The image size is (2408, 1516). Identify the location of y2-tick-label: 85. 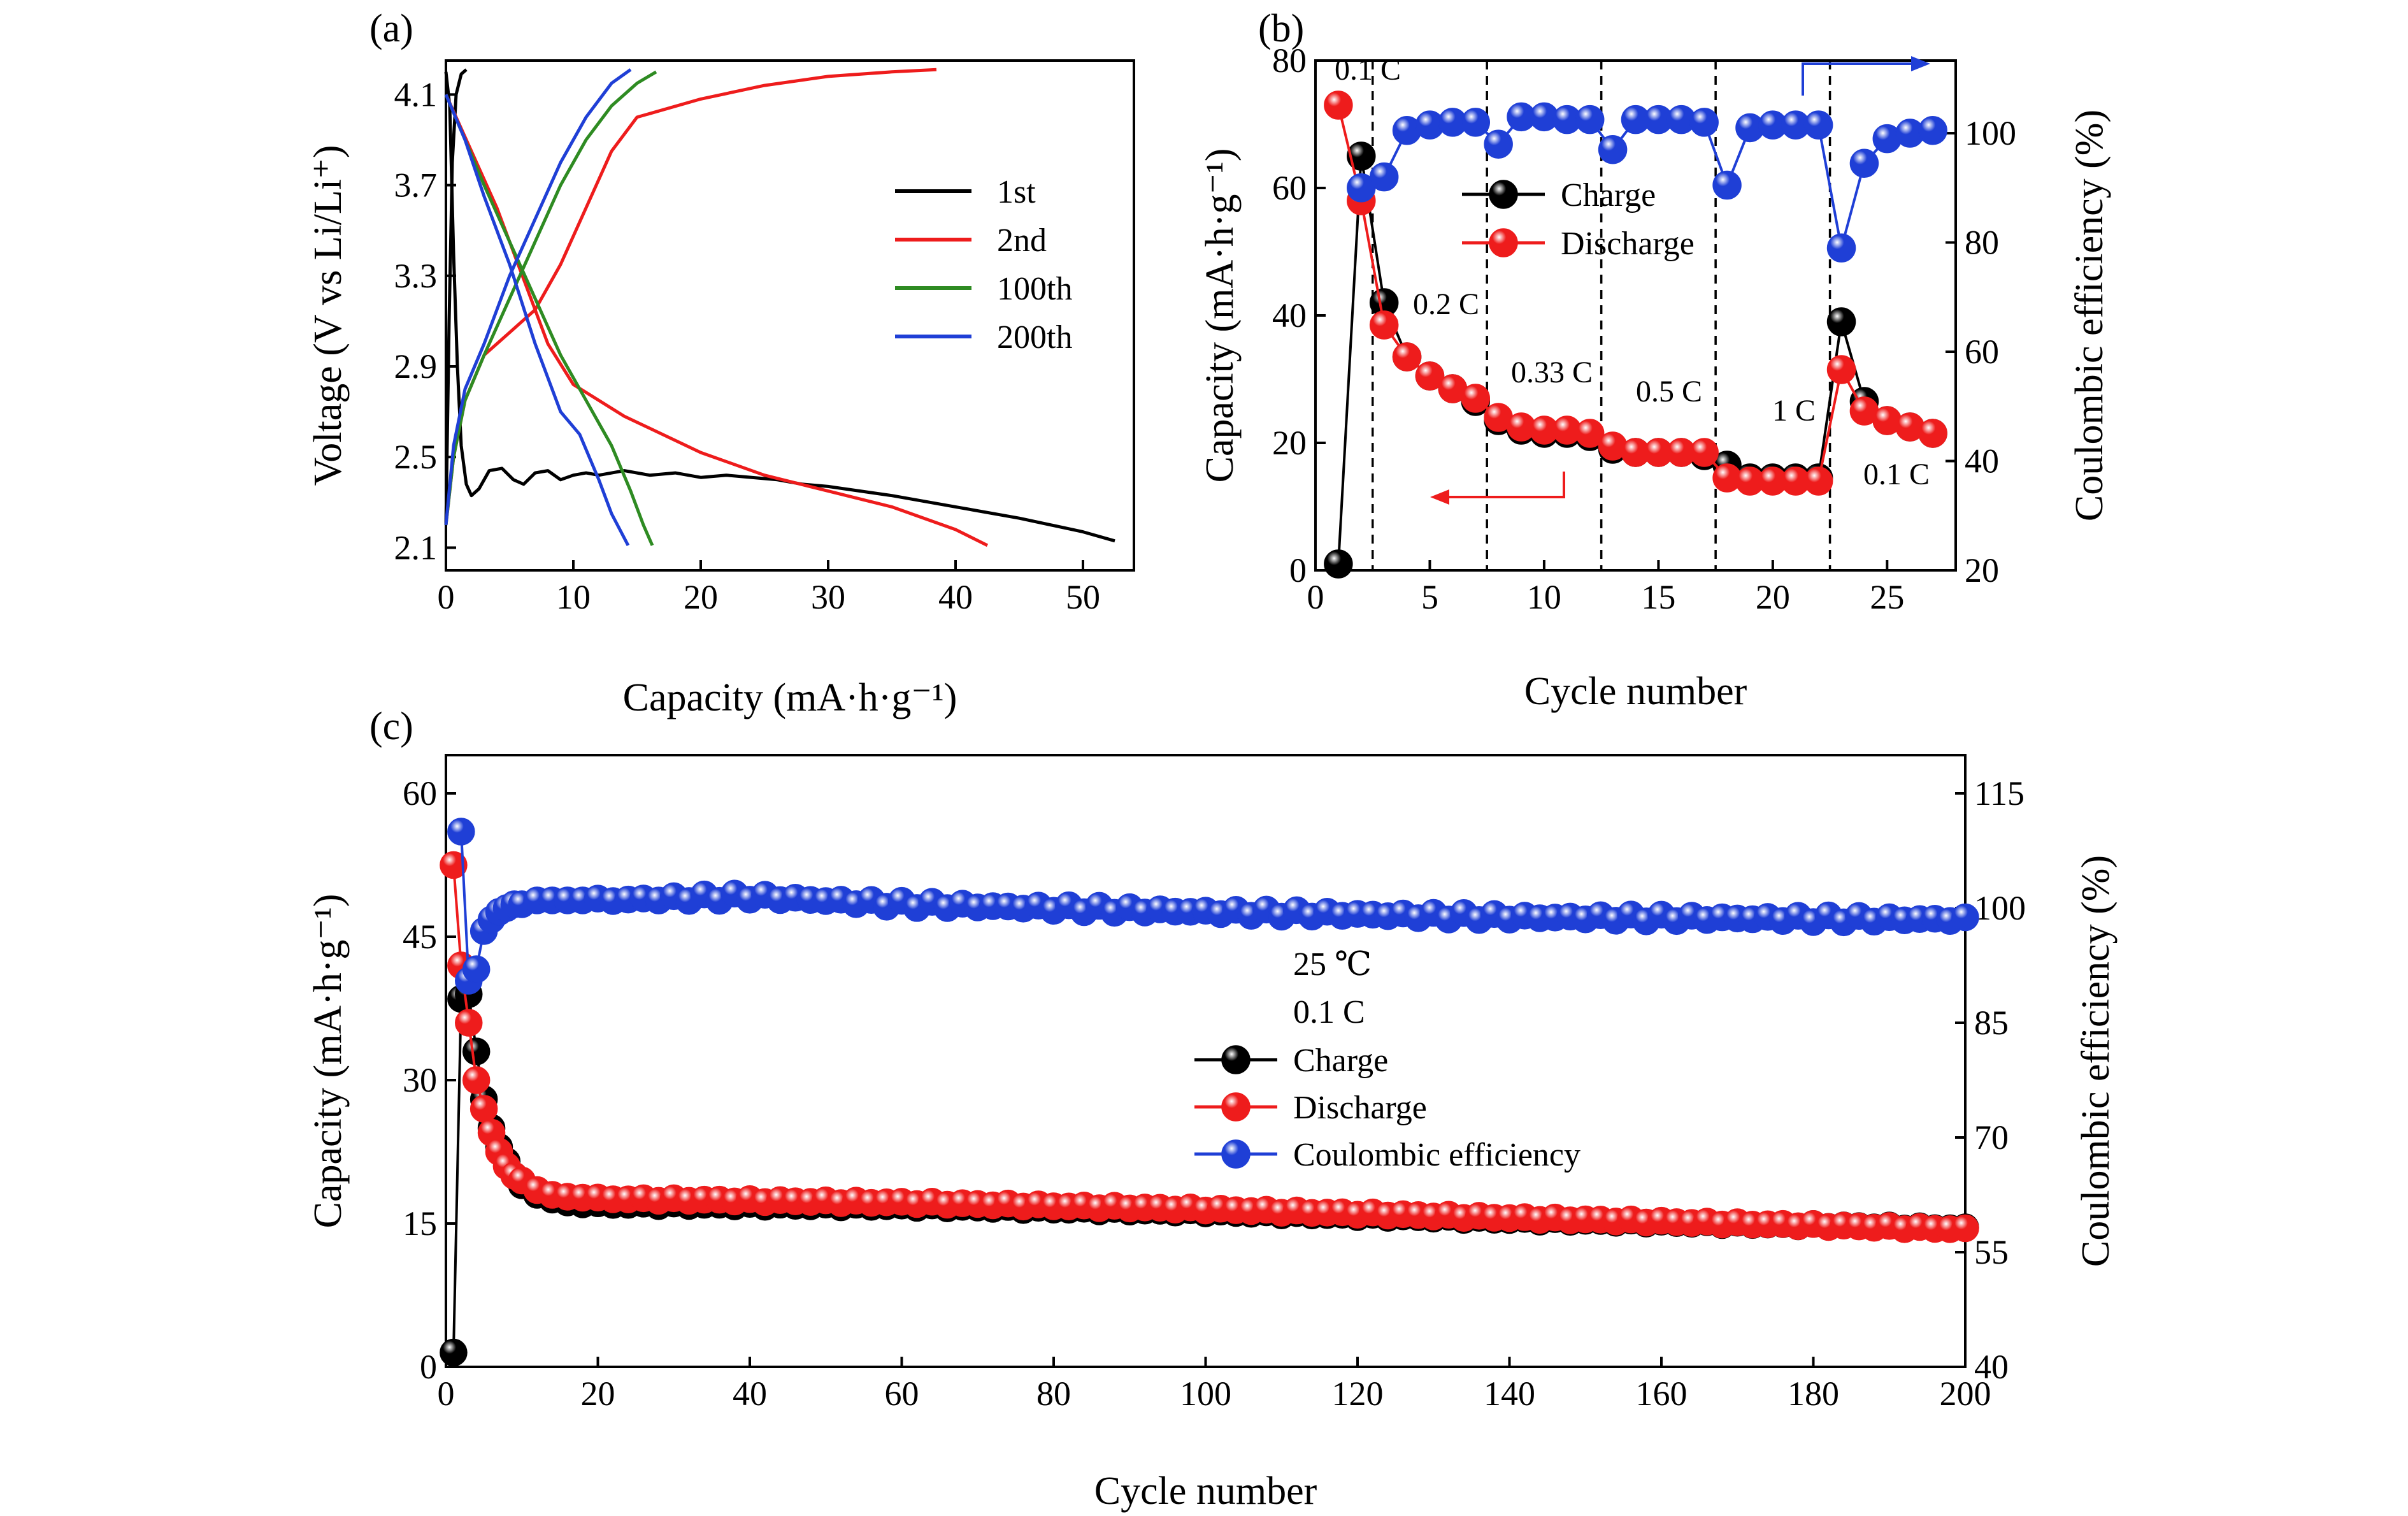
(1991, 1023).